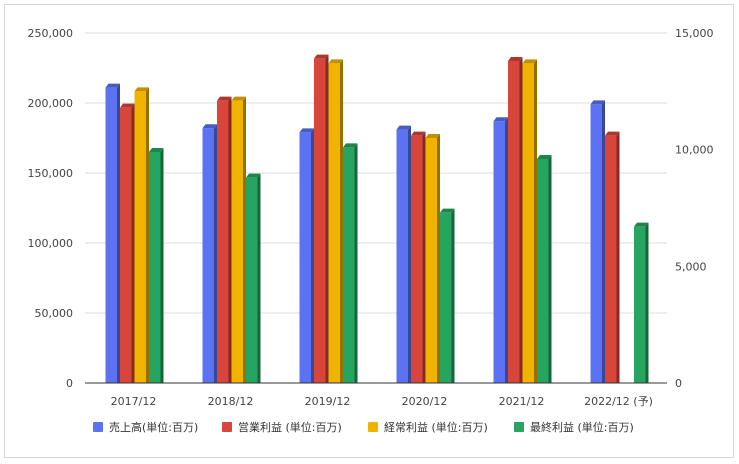 The height and width of the screenshot is (464, 739). I want to click on legend-label: 最終利益 (単位:百万), so click(582, 427).